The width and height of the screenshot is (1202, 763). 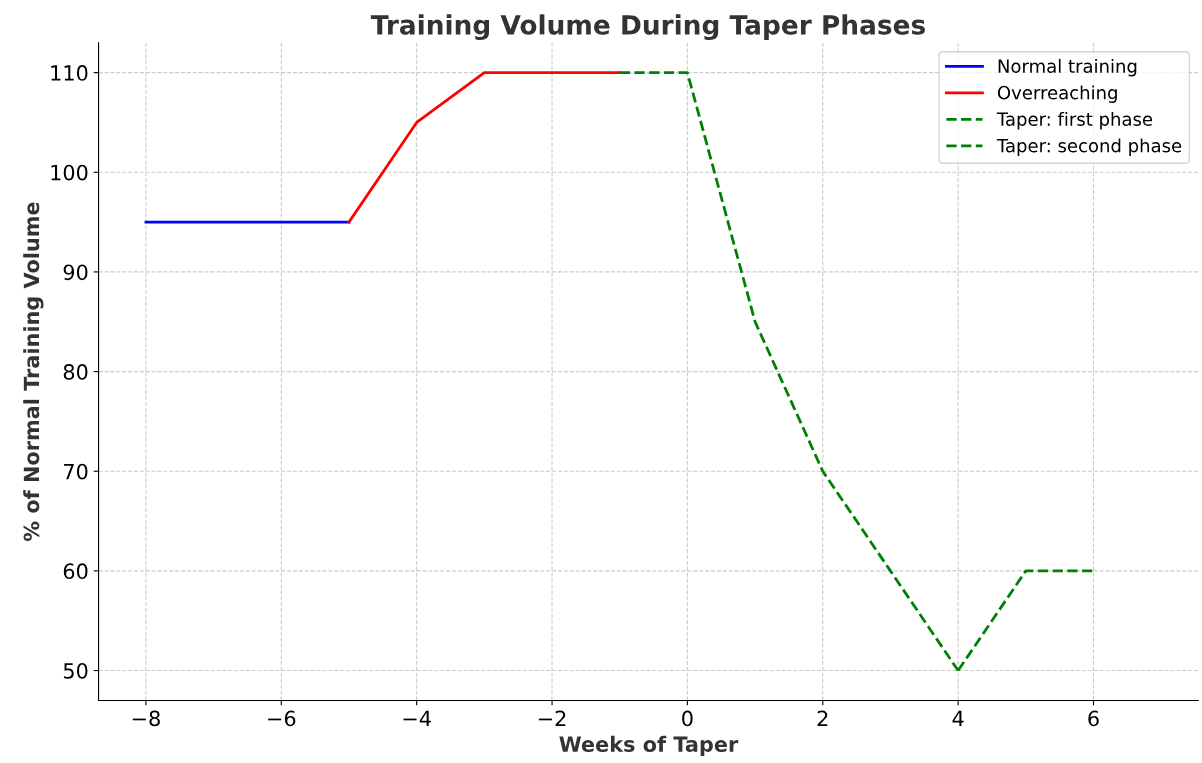 I want to click on y-tick-label: 70, so click(x=76, y=471).